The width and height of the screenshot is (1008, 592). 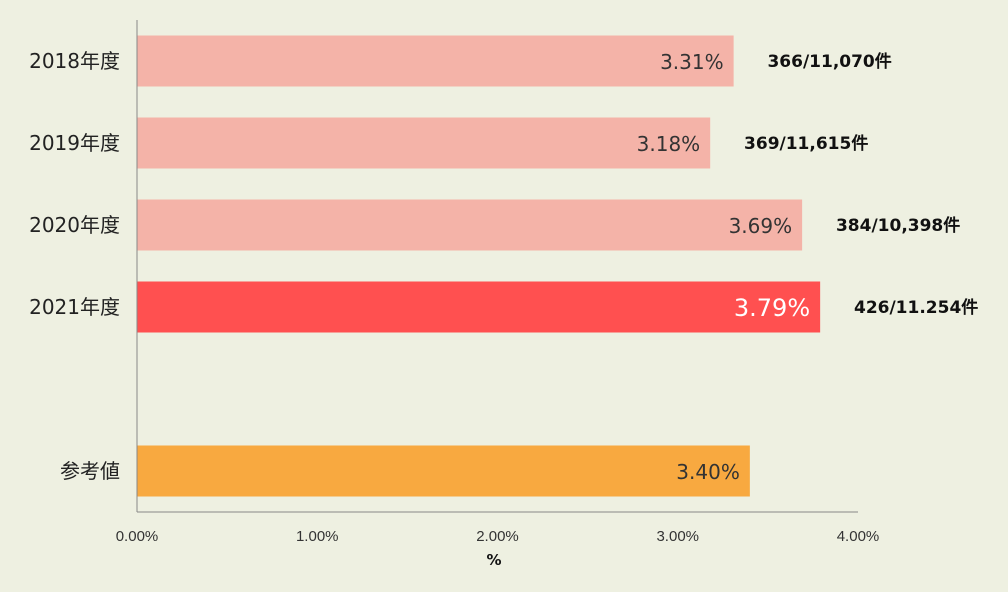 I want to click on category-label: 2021年度, so click(x=74, y=307).